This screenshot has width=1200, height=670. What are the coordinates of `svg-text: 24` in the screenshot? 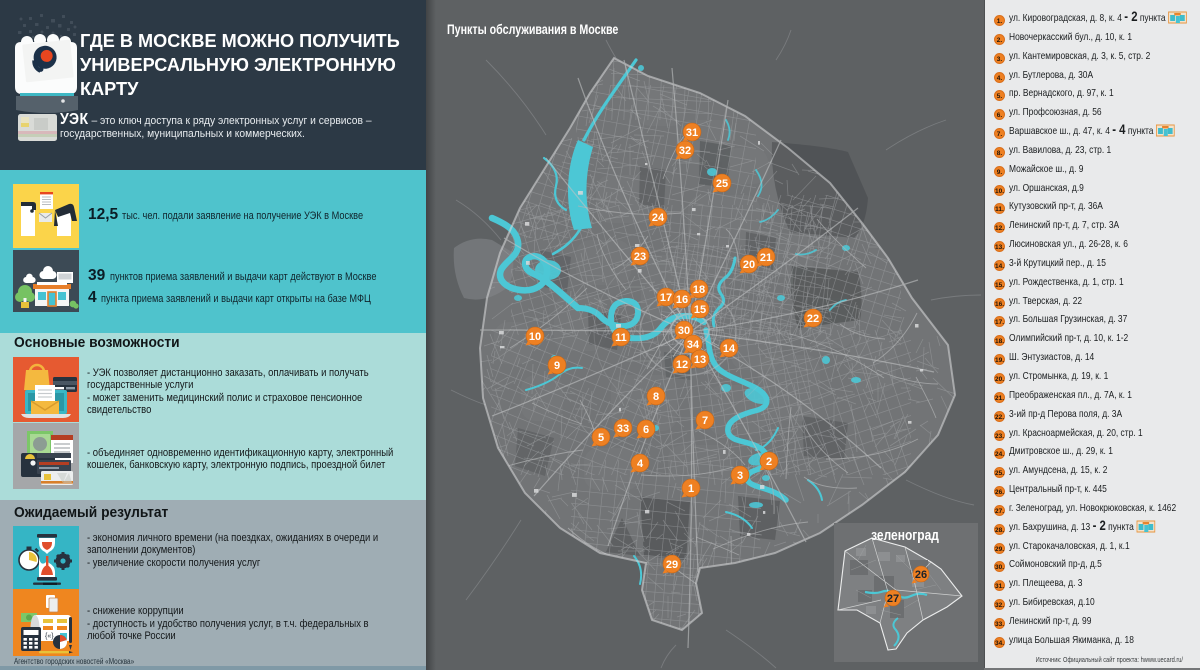 It's located at (658, 218).